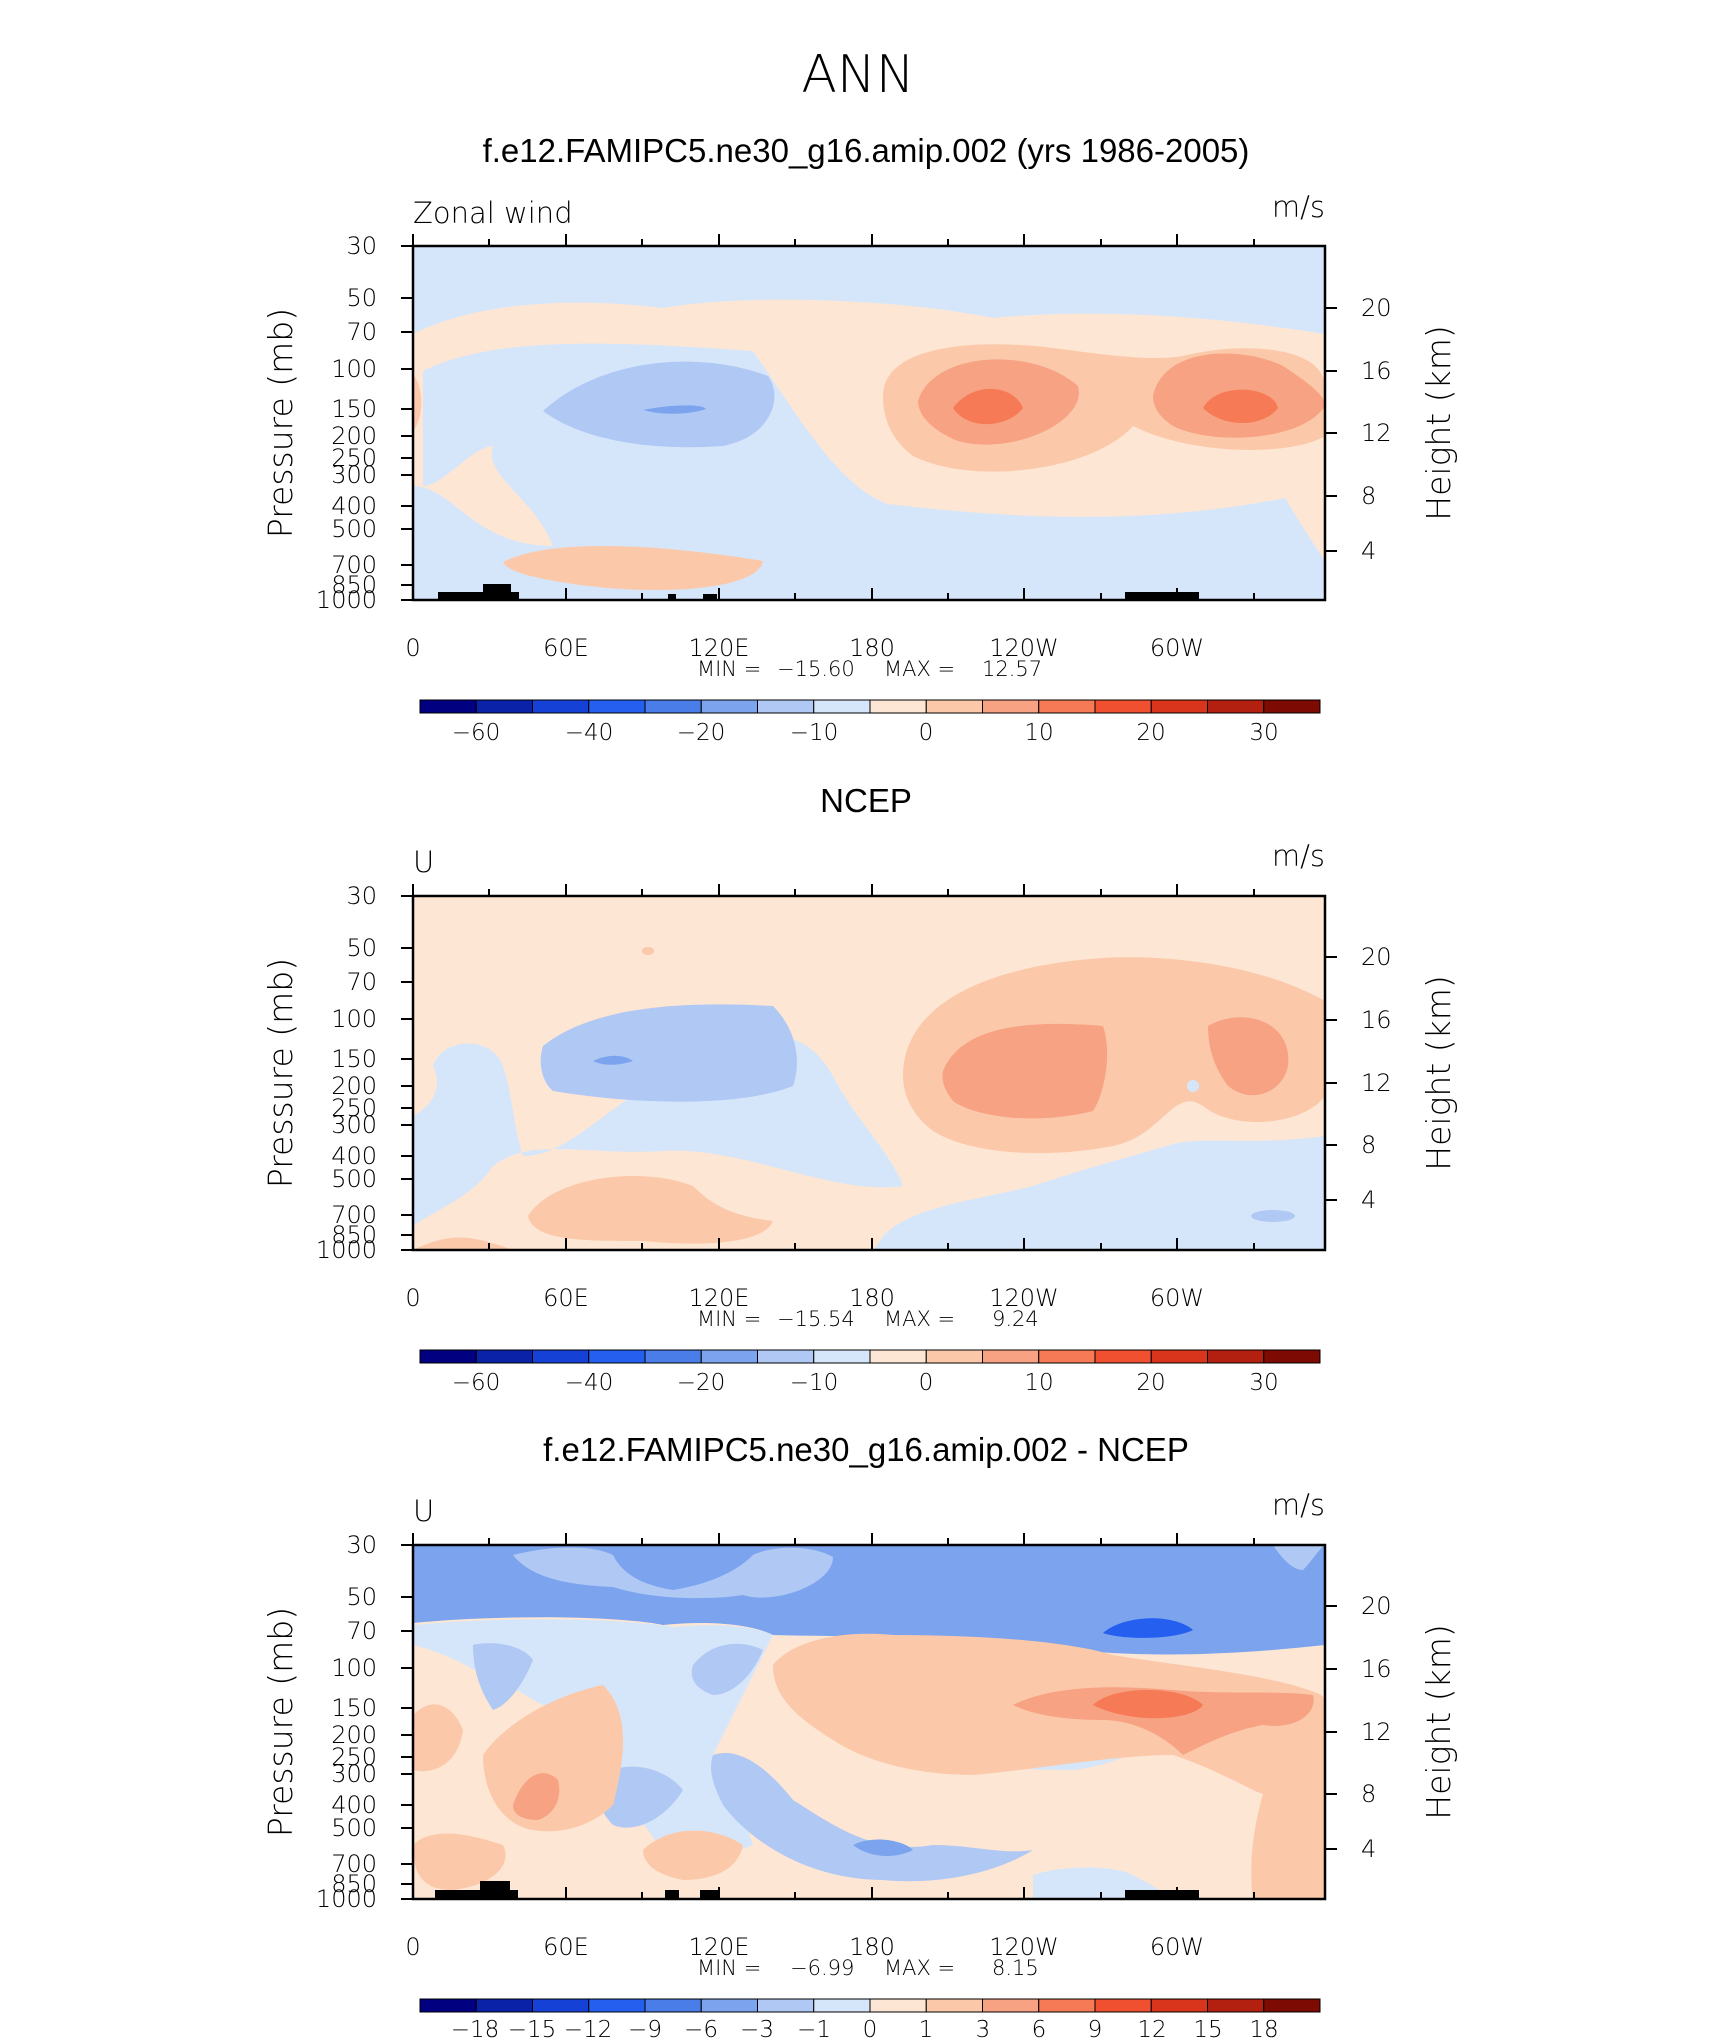  I want to click on colorbar-label: −15, so click(532, 2027).